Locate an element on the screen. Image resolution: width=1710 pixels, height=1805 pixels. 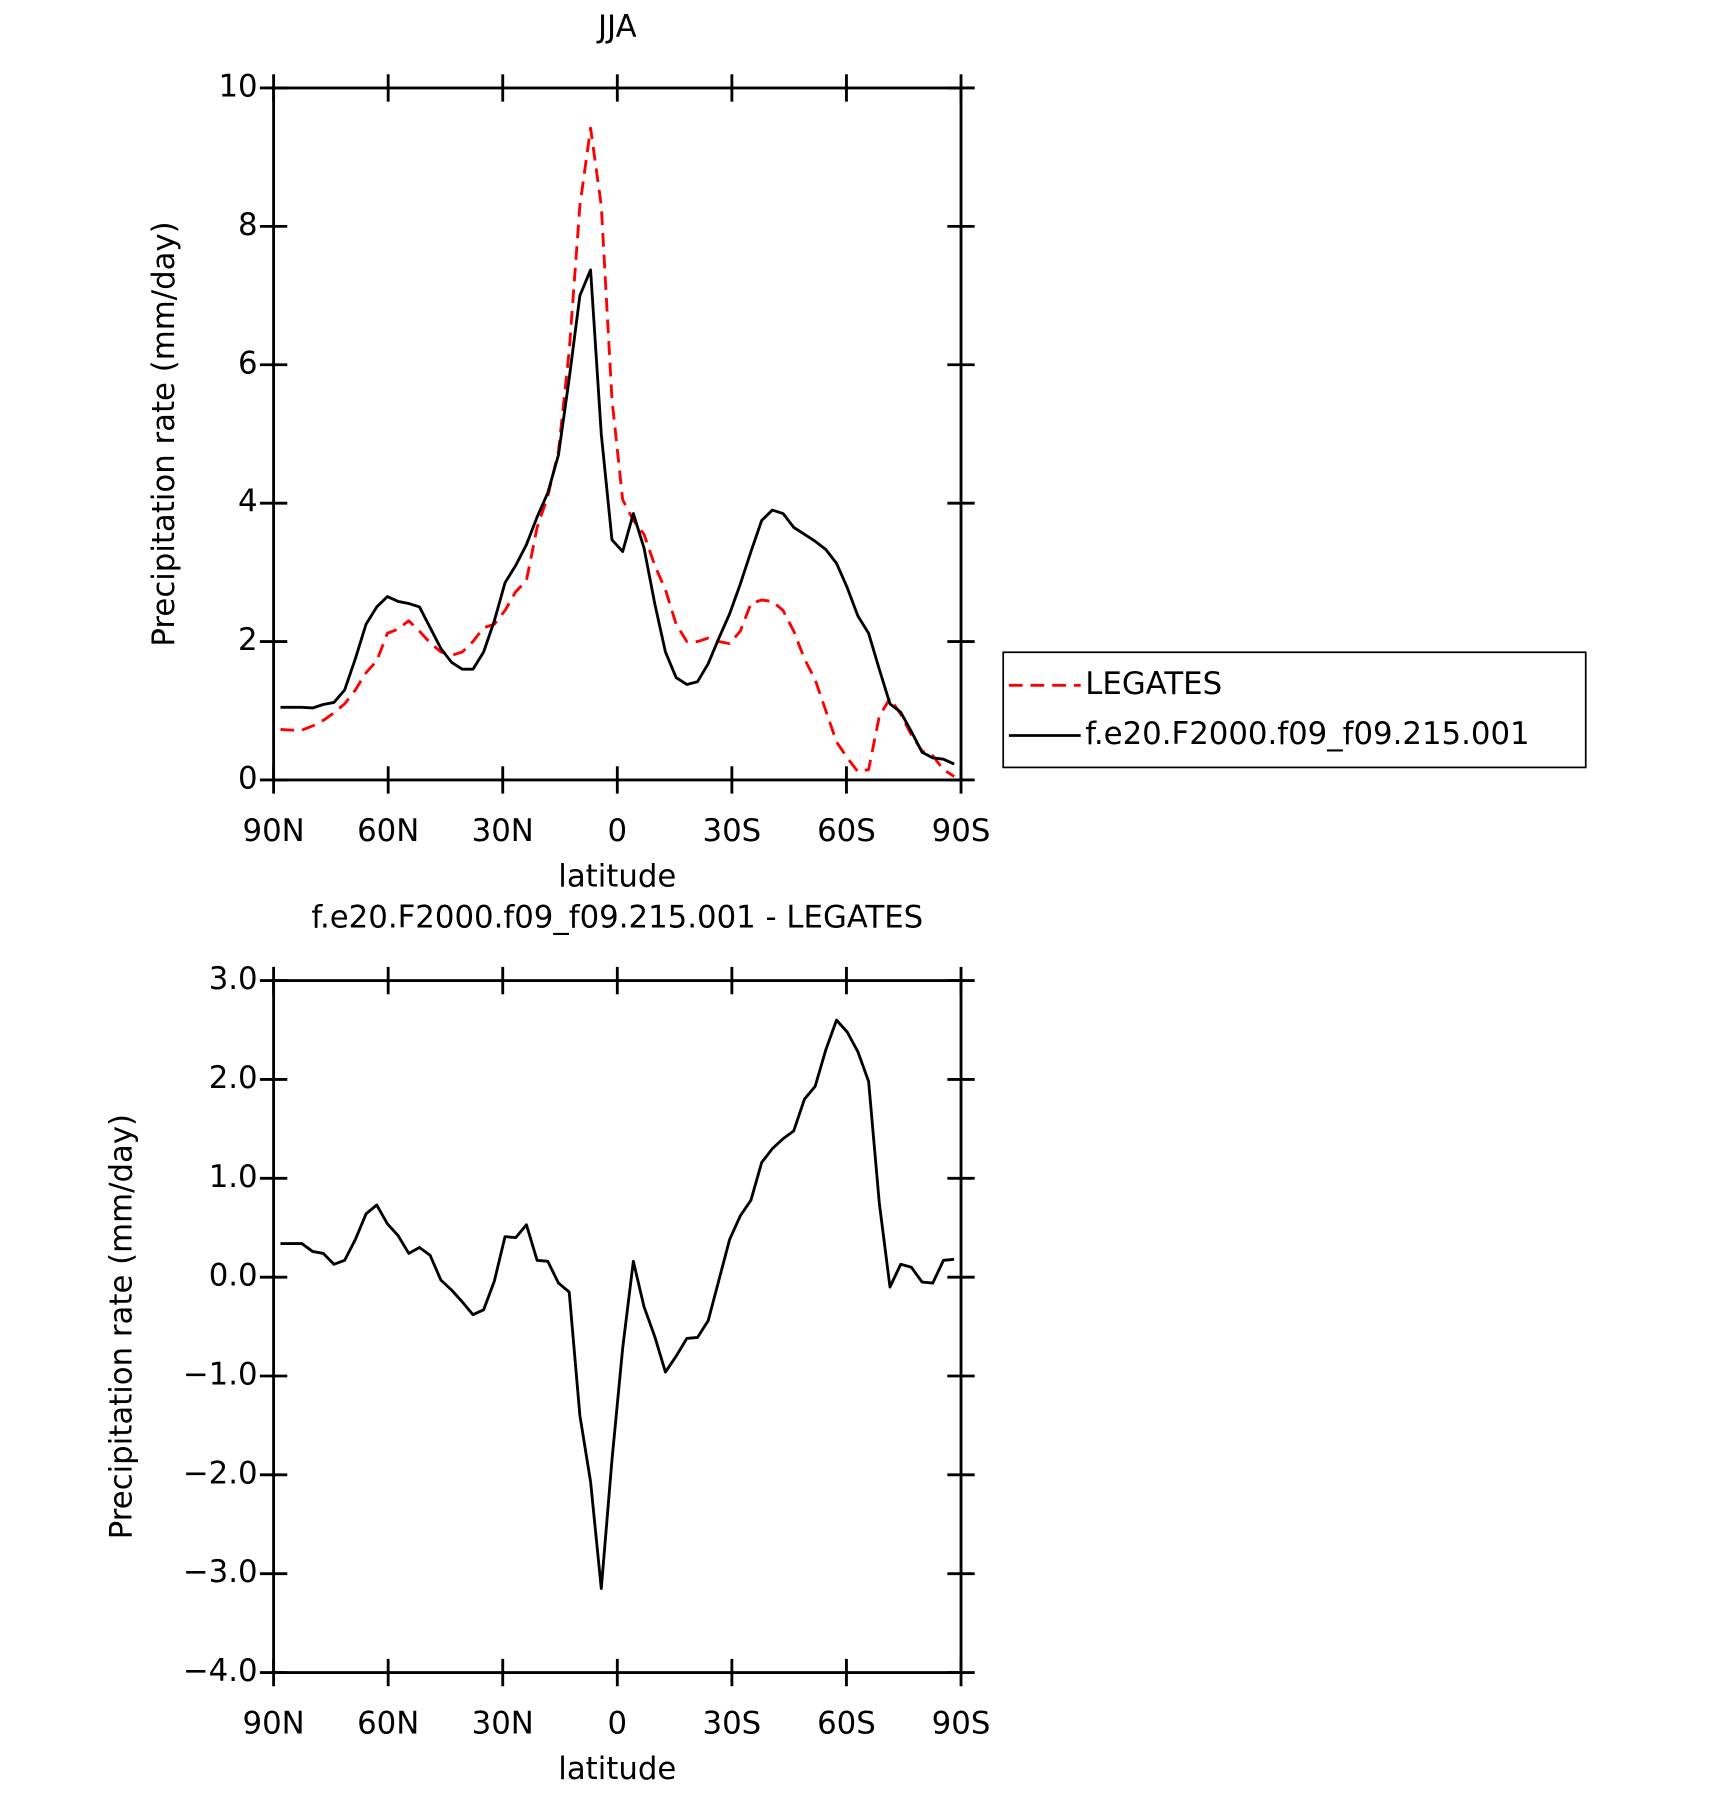
y-tick-label: 2 is located at coordinates (248, 640).